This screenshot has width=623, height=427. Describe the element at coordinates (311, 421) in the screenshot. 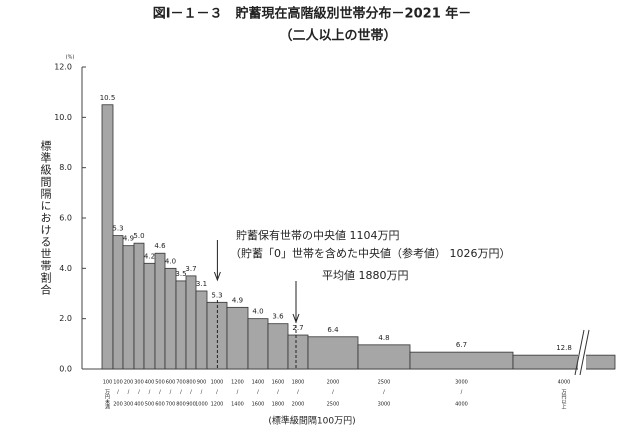

I see `x-axis-label: (標準級間隔100万円)` at that location.